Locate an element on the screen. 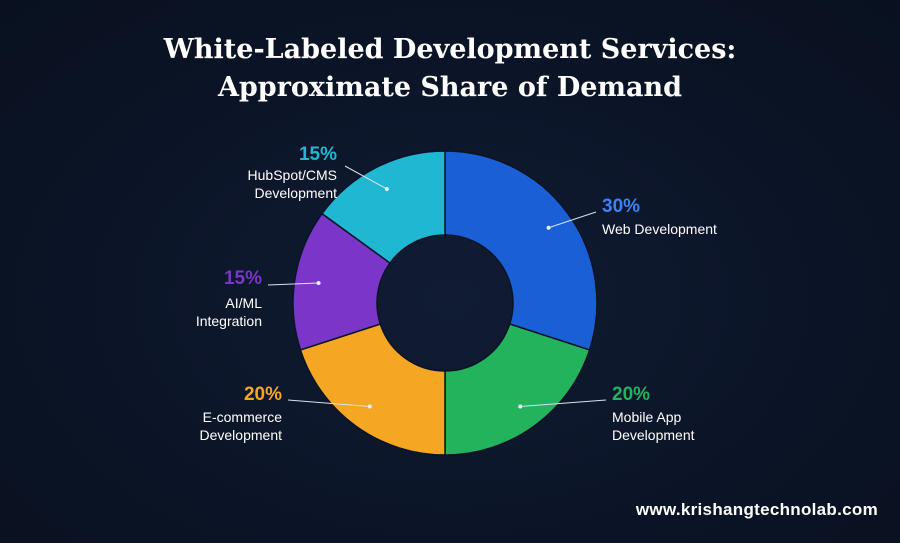 The width and height of the screenshot is (900, 543). slice-category-label-2: E-commerce Development is located at coordinates (241, 426).